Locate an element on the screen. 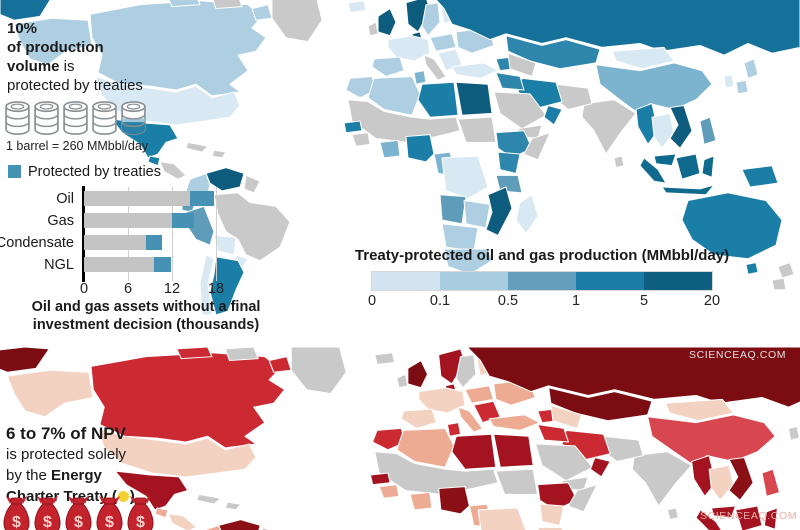 The height and width of the screenshot is (530, 800). region-sulawesi is located at coordinates (708, 166).